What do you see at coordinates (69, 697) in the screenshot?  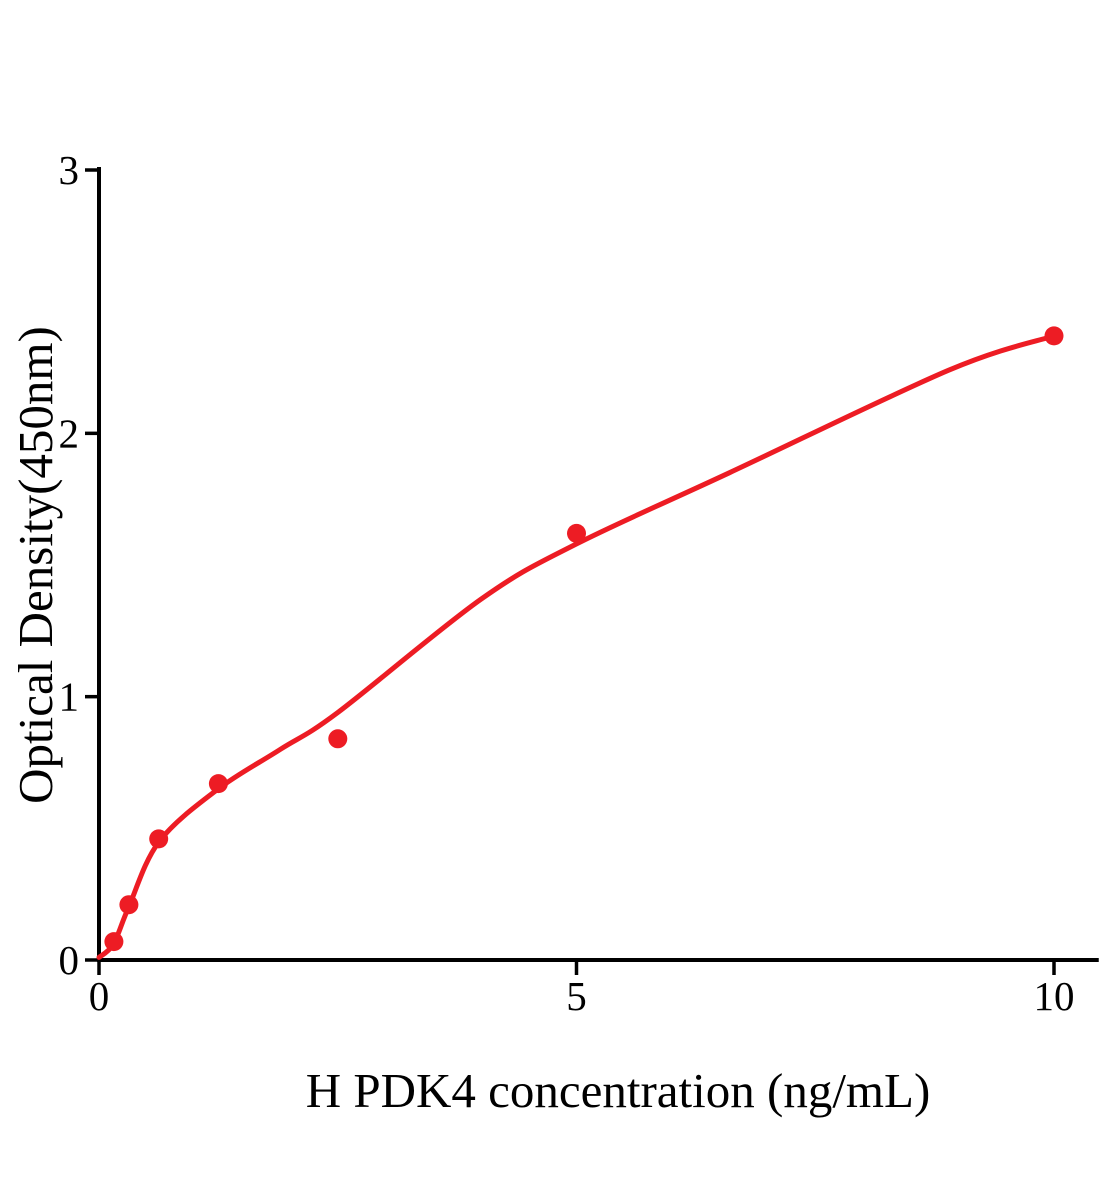 I see `y-tick-label: 1` at bounding box center [69, 697].